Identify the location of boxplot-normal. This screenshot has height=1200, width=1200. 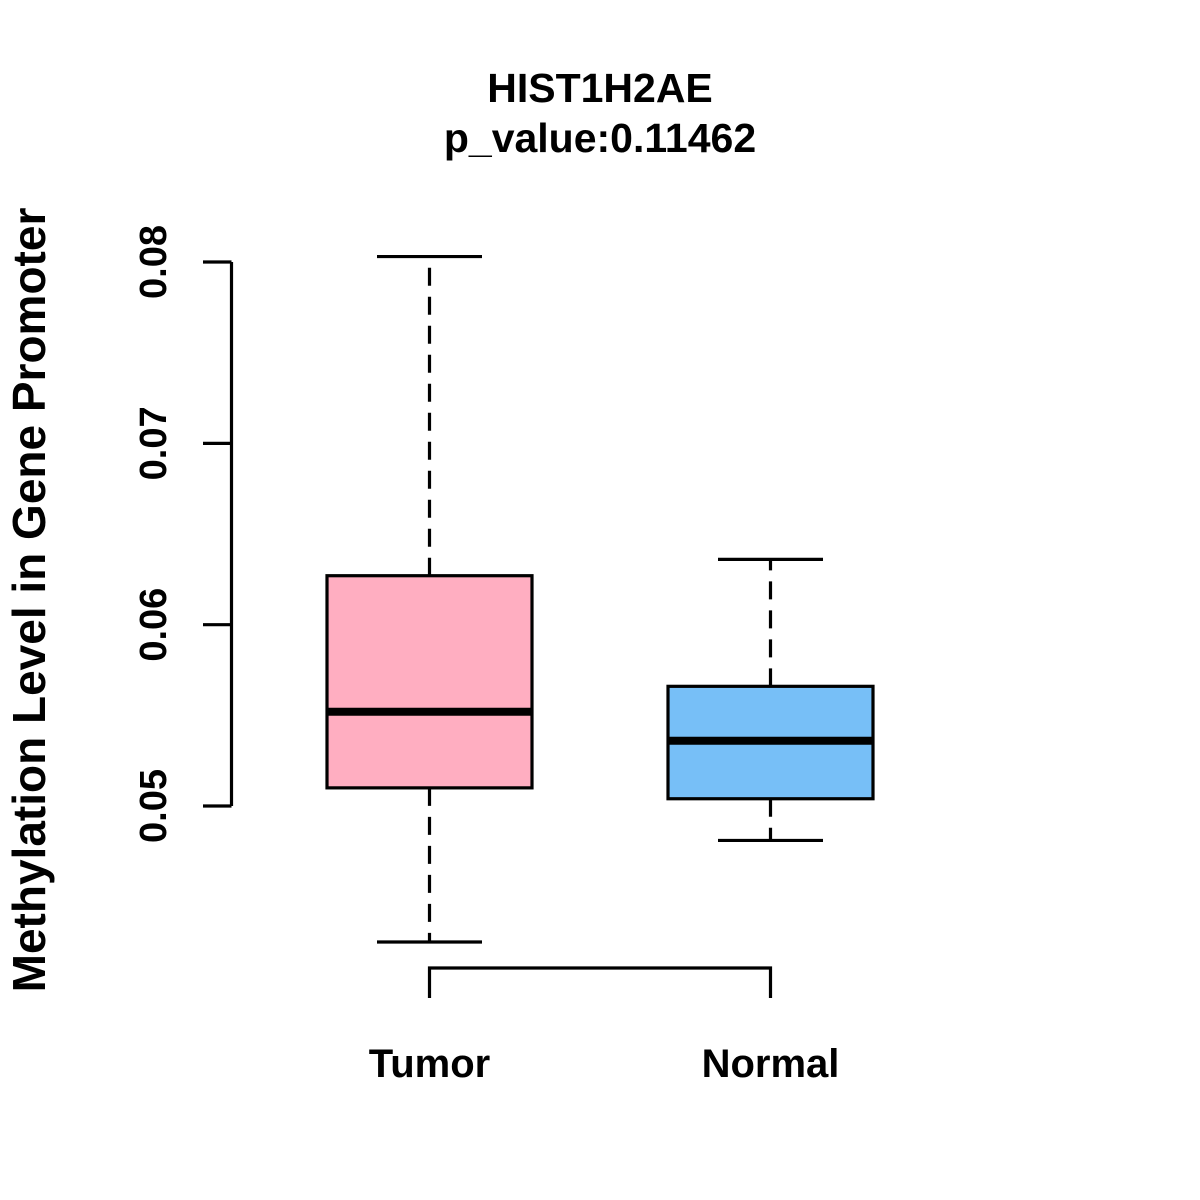
(770, 700).